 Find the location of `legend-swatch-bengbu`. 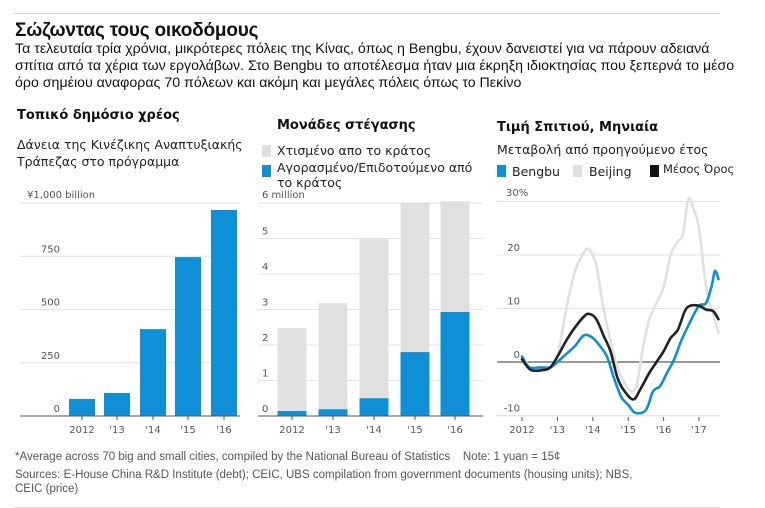

legend-swatch-bengbu is located at coordinates (501, 171).